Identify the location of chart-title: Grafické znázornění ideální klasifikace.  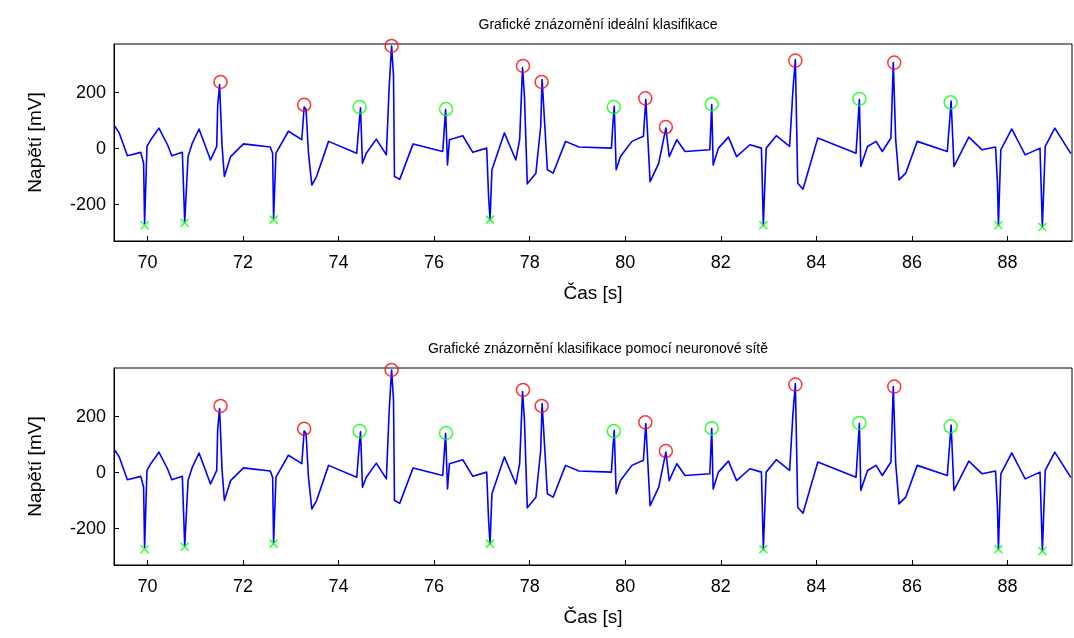
(598, 24).